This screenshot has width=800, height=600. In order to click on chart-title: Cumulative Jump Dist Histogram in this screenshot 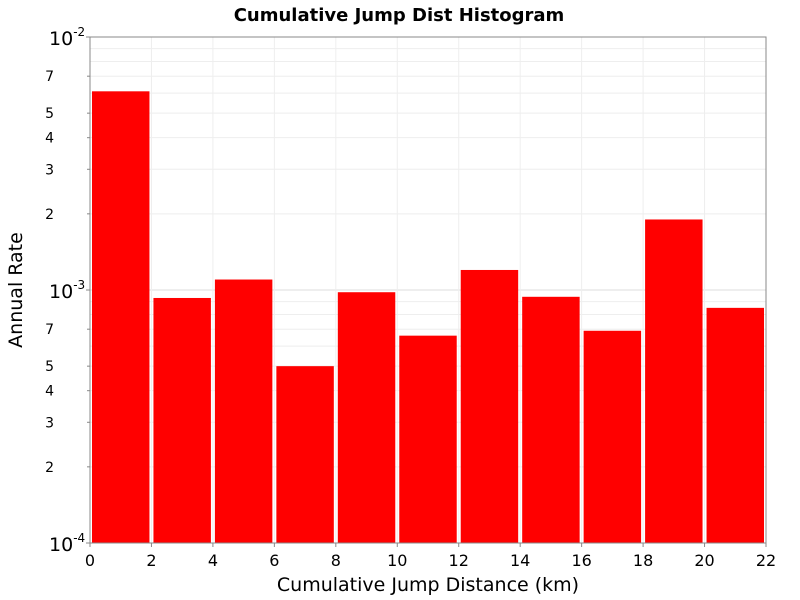, I will do `click(399, 15)`.